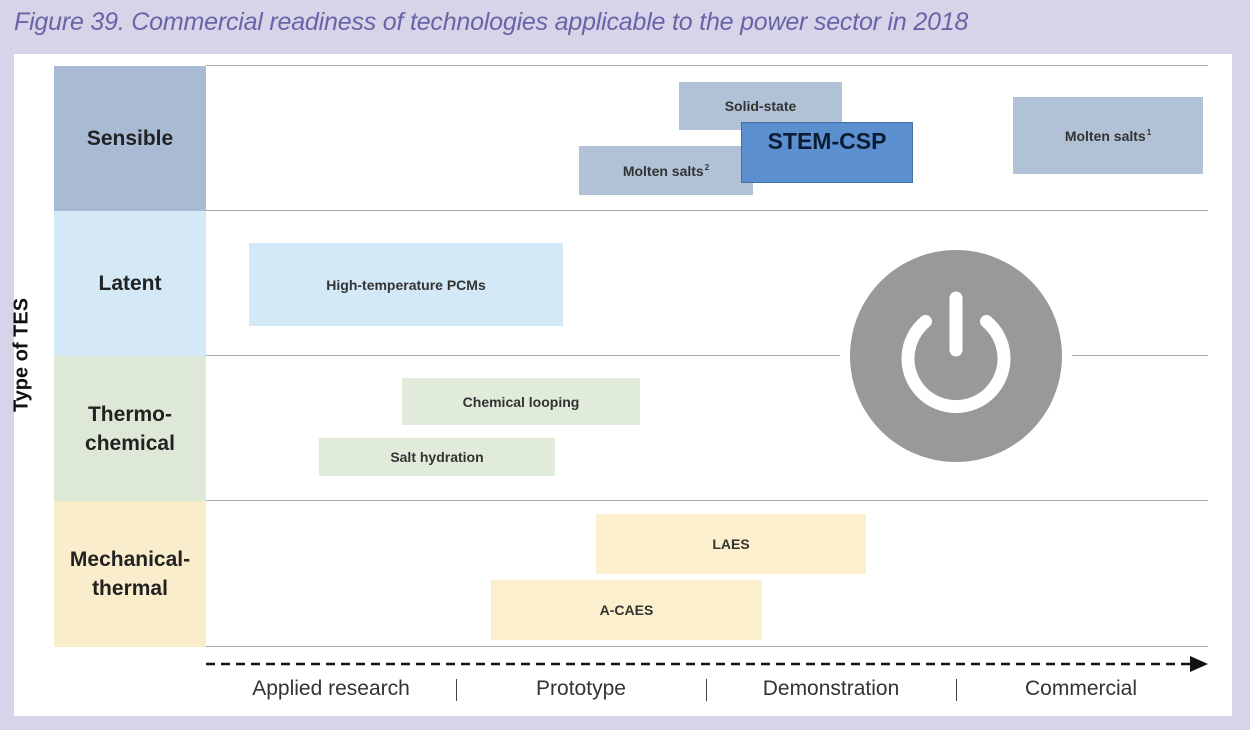  I want to click on tech-box-molten-salts-2: Molten salts2, so click(666, 170).